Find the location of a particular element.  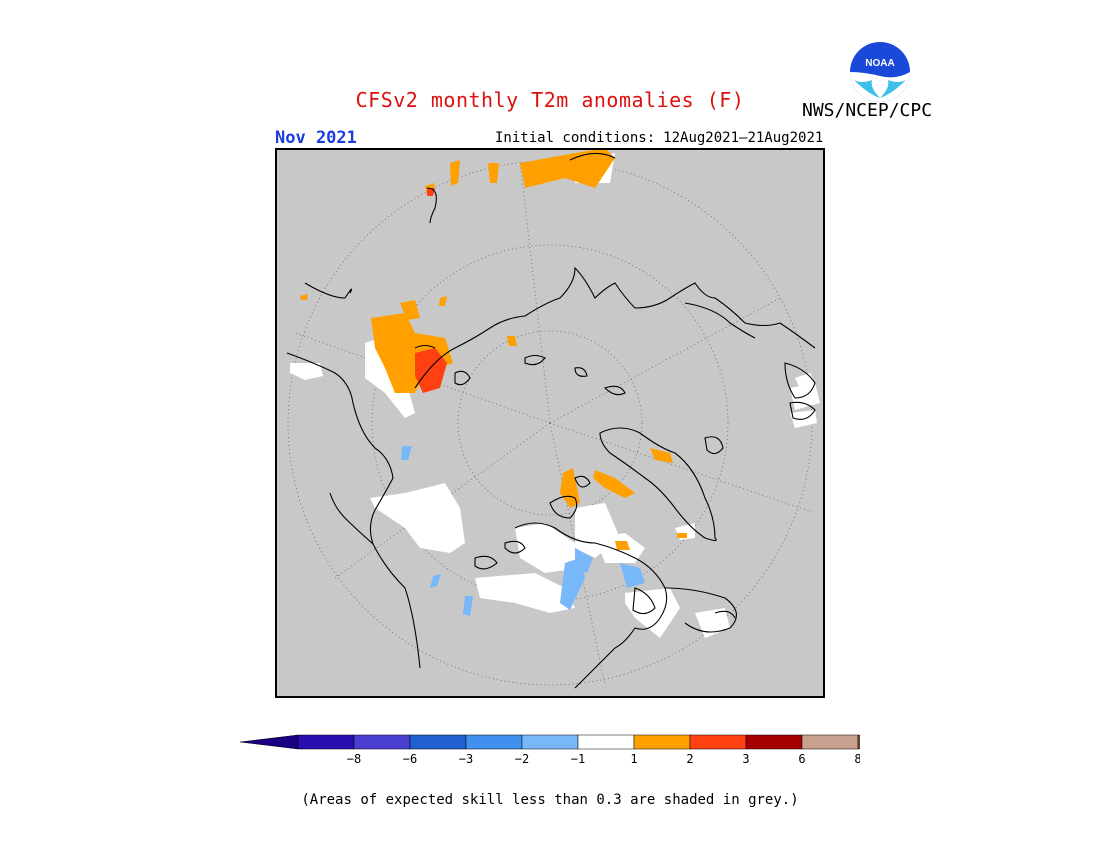

colorbar: −8 −6 −3 −2 −1 1 2 3 6 8 is located at coordinates (550, 750).